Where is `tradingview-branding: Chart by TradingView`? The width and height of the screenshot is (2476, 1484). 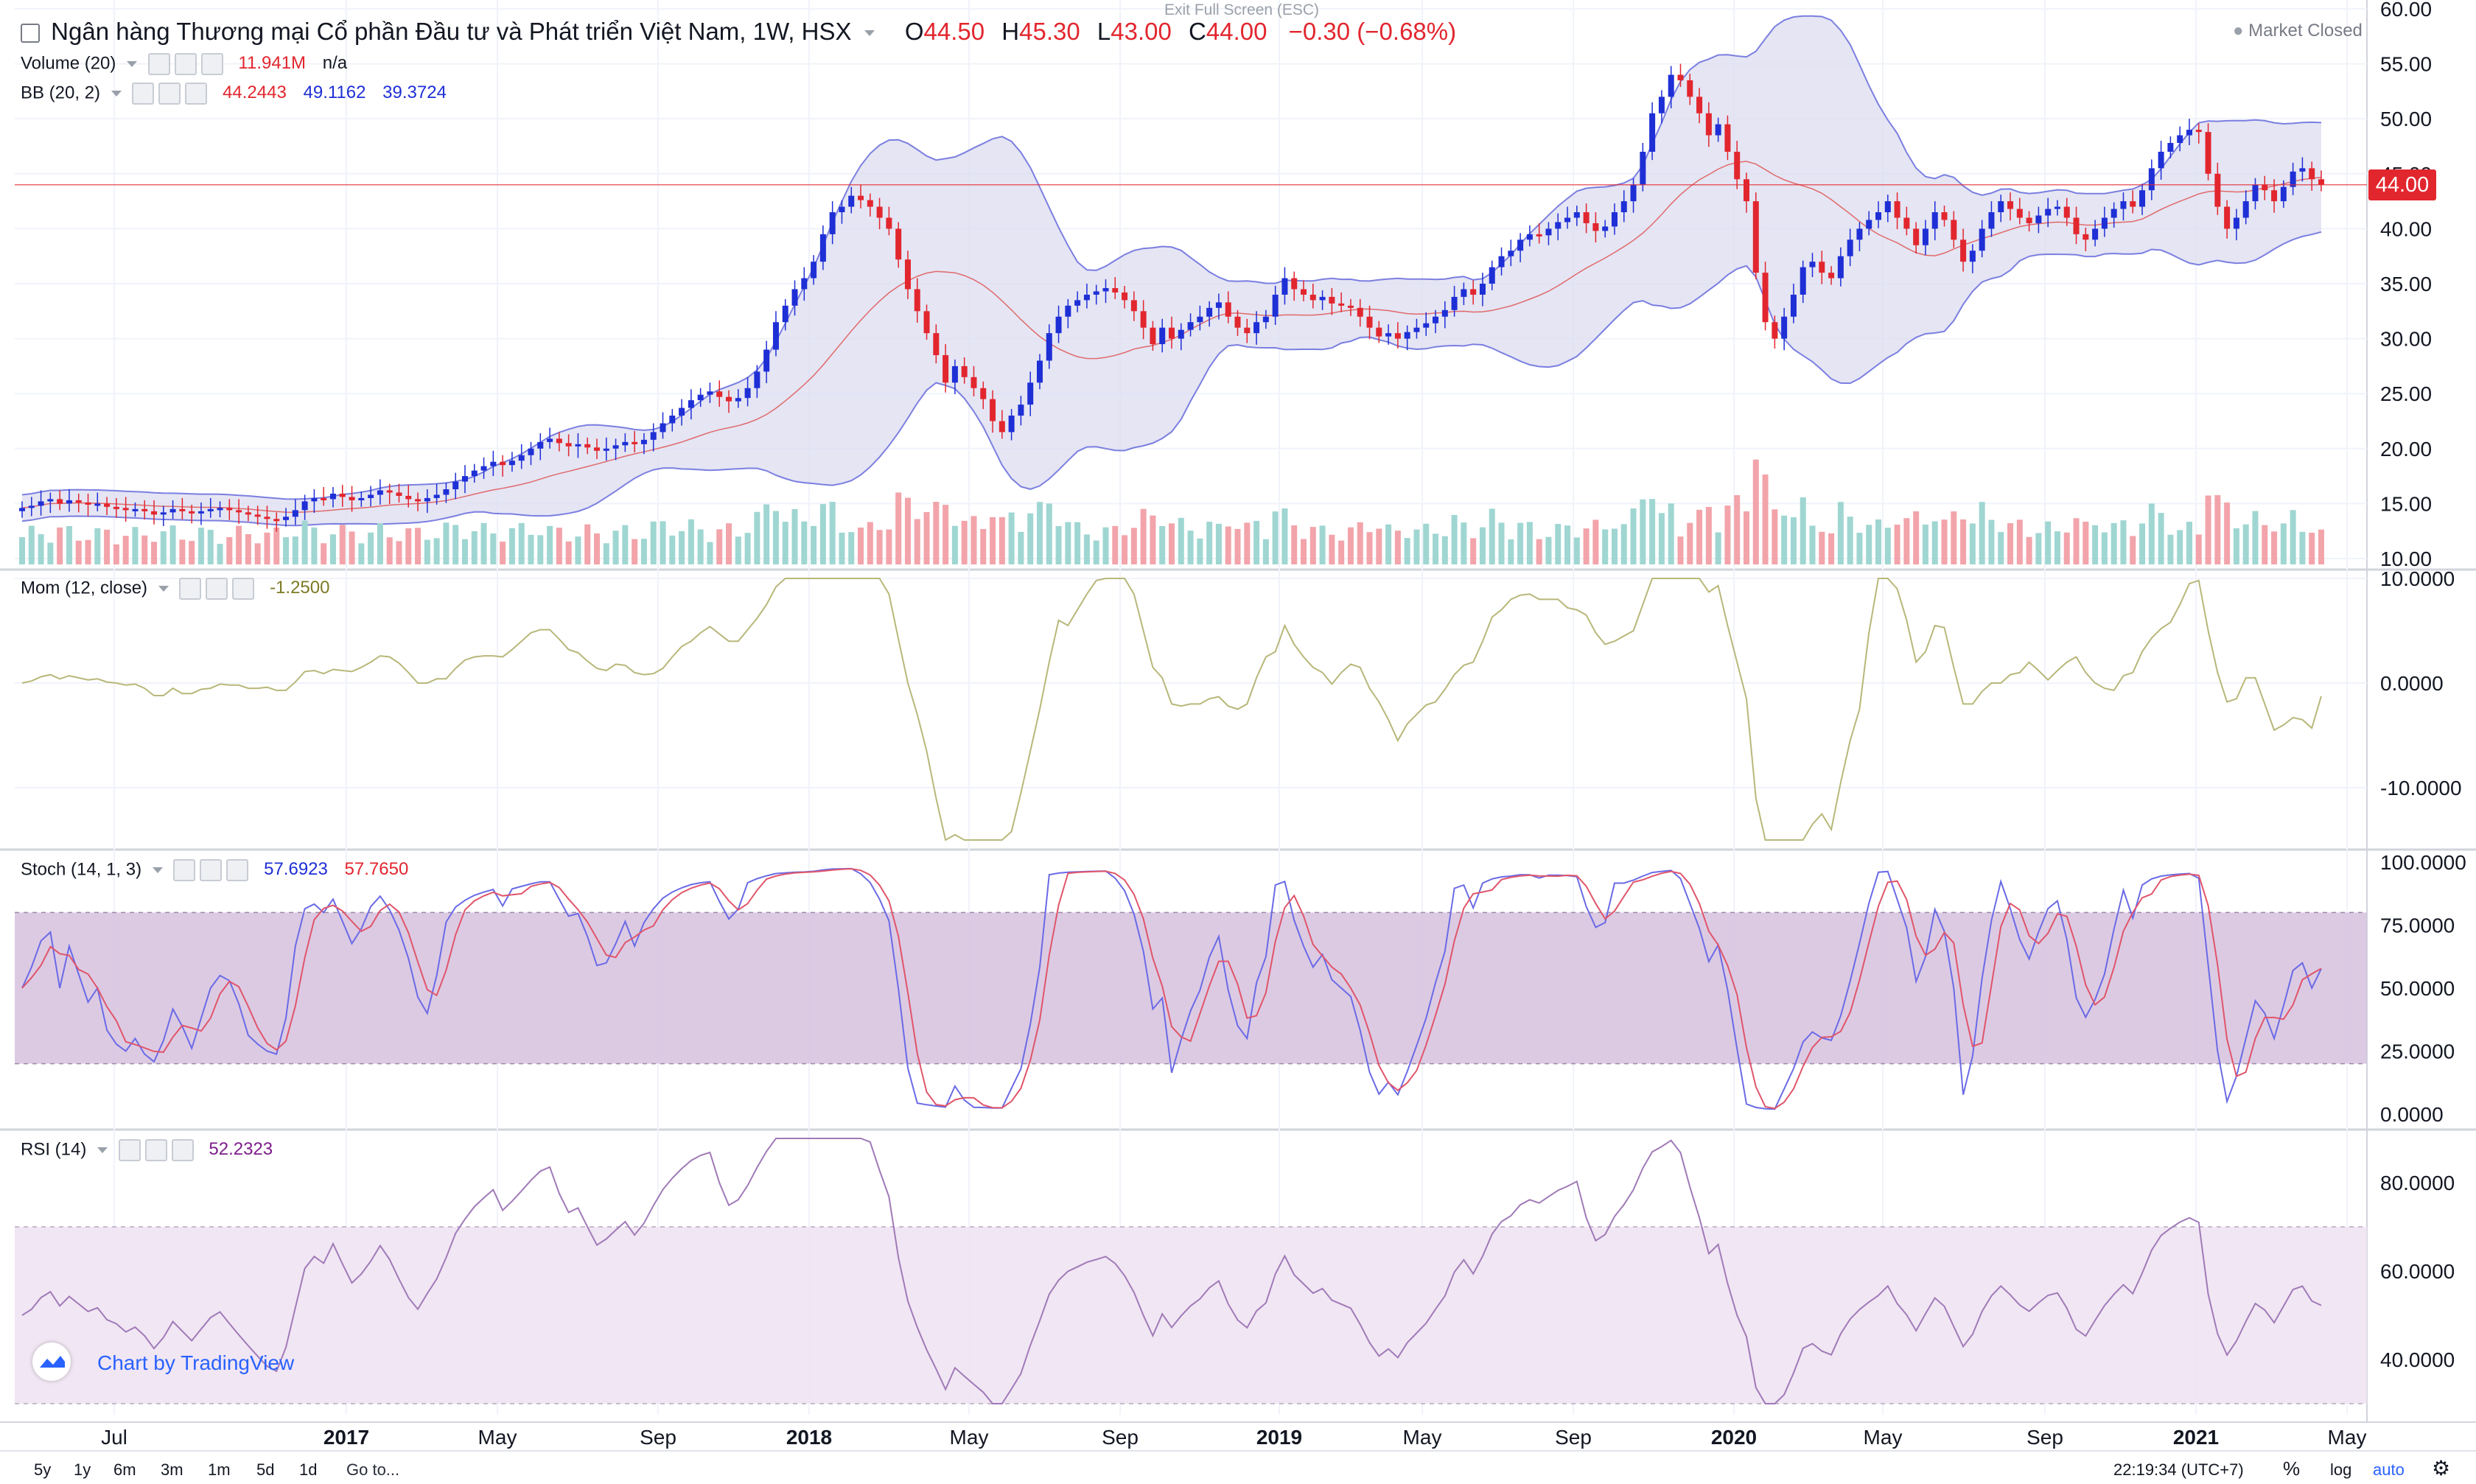
tradingview-branding: Chart by TradingView is located at coordinates (196, 1362).